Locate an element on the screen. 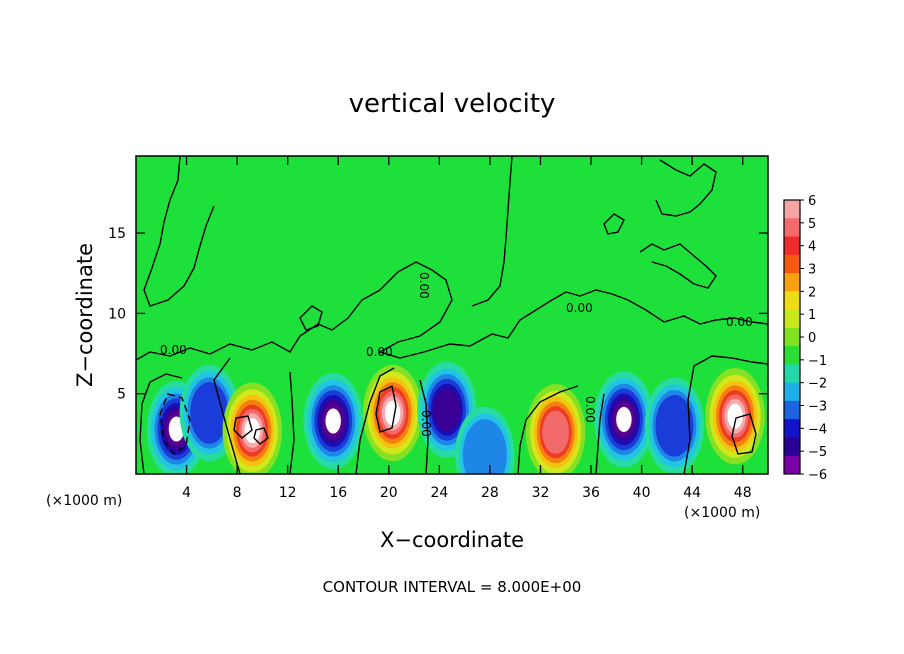 This screenshot has width=904, height=654. x-axis-unit-right: (×1000 m) is located at coordinates (722, 513).